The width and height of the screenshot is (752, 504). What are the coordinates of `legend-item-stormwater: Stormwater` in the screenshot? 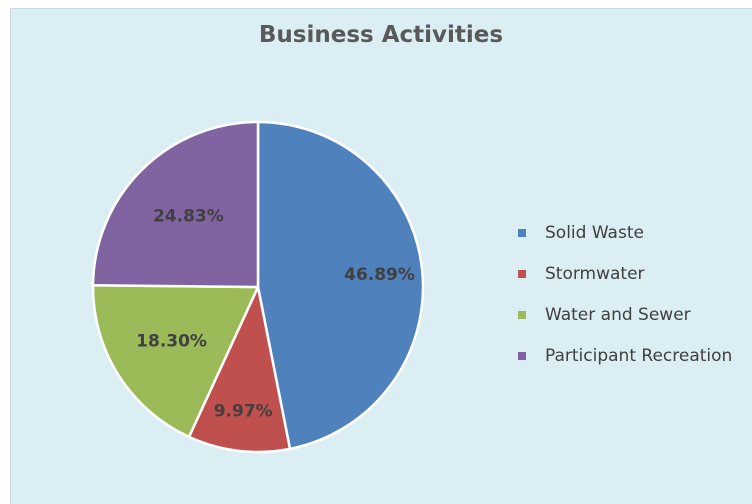 It's located at (625, 273).